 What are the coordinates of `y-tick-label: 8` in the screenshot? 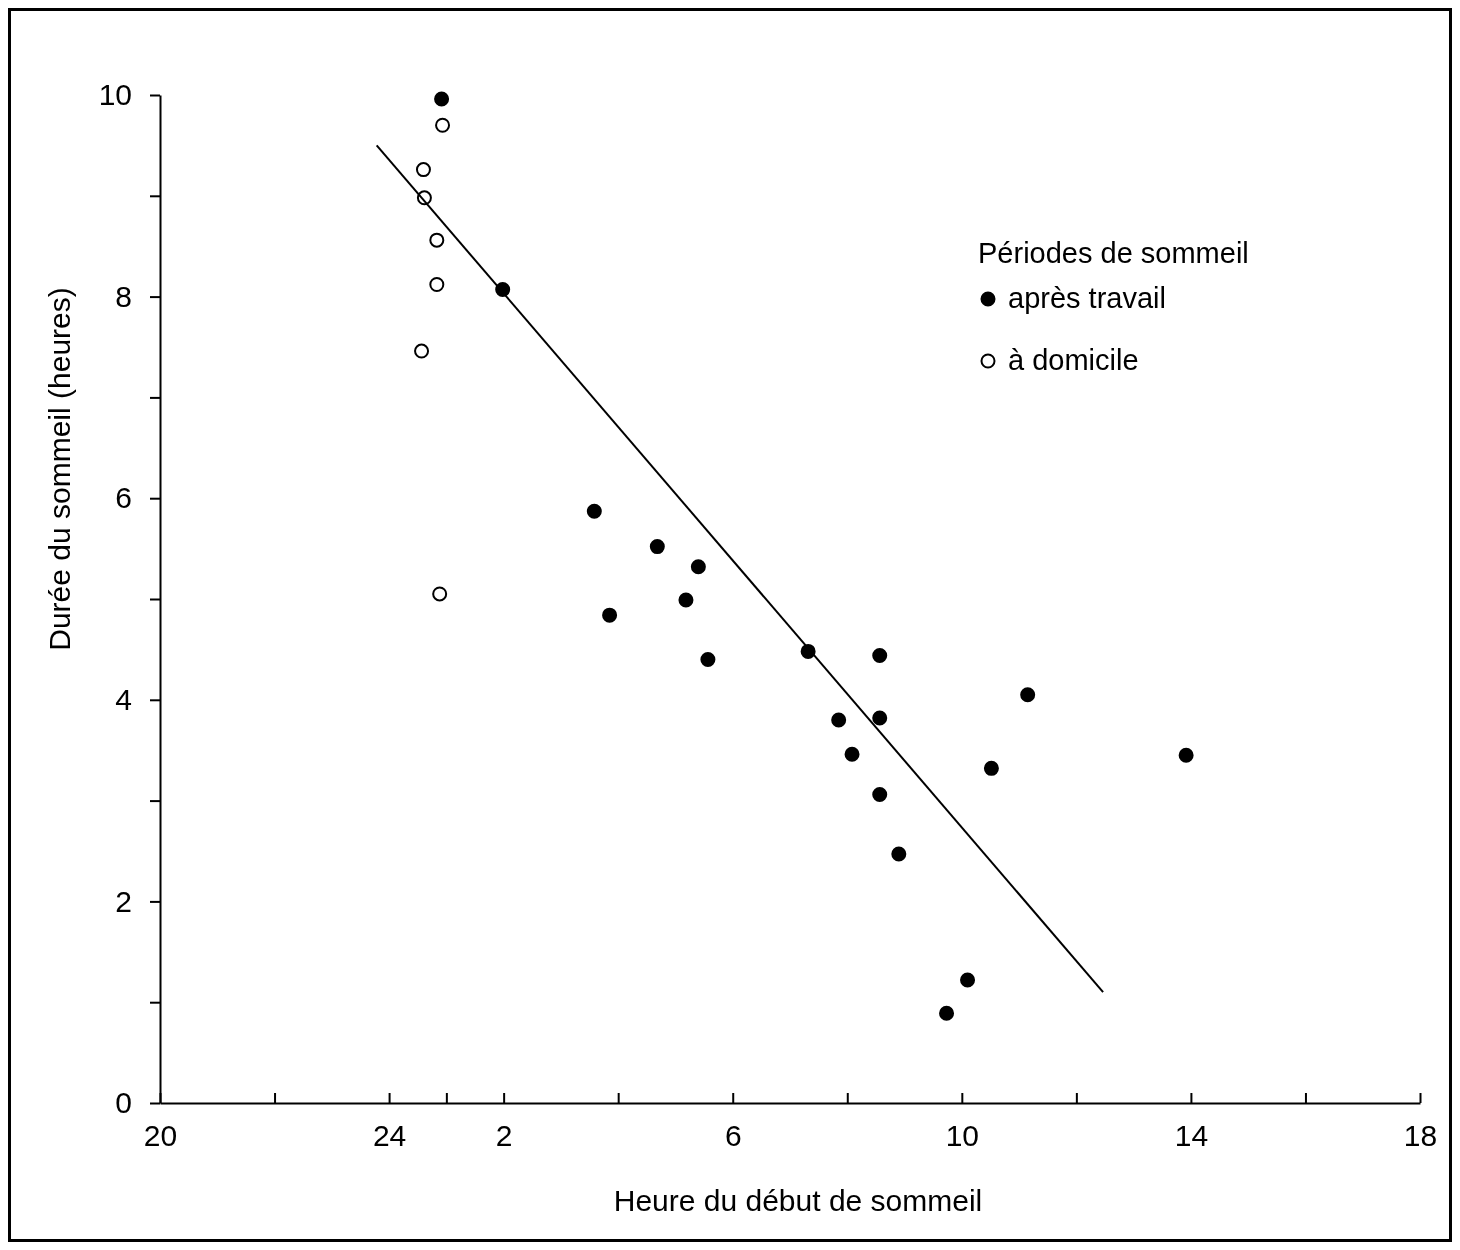 It's located at (123, 296).